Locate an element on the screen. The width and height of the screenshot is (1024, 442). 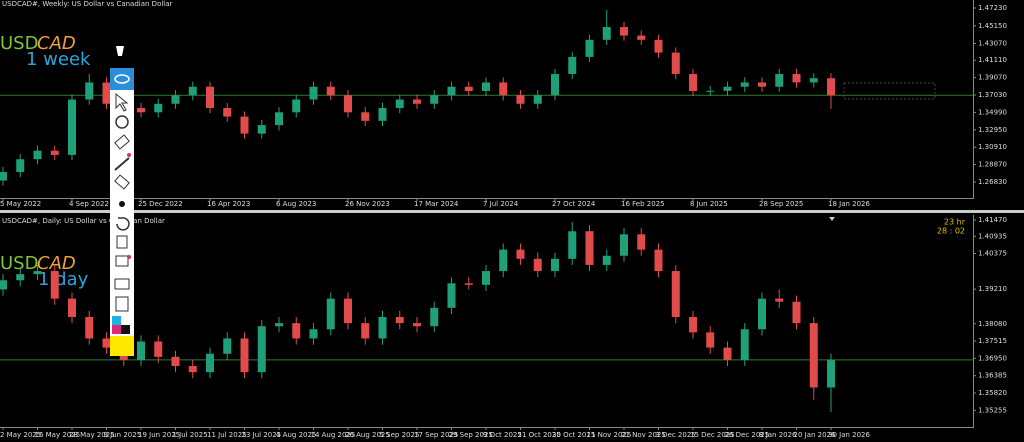
toolbar-erase is located at coordinates (122, 122).